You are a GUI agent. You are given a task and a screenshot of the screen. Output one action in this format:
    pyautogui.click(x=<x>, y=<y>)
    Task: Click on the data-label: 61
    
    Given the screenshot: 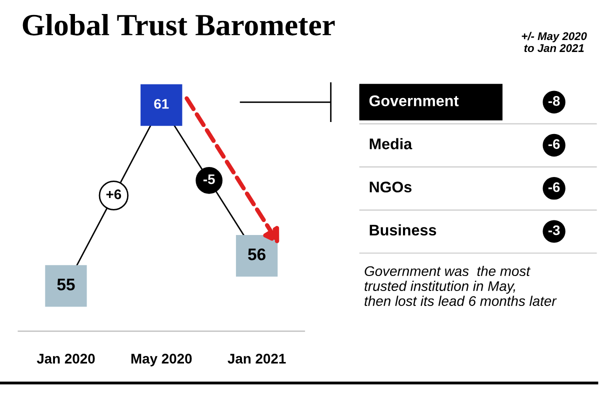 What is the action you would take?
    pyautogui.click(x=161, y=103)
    